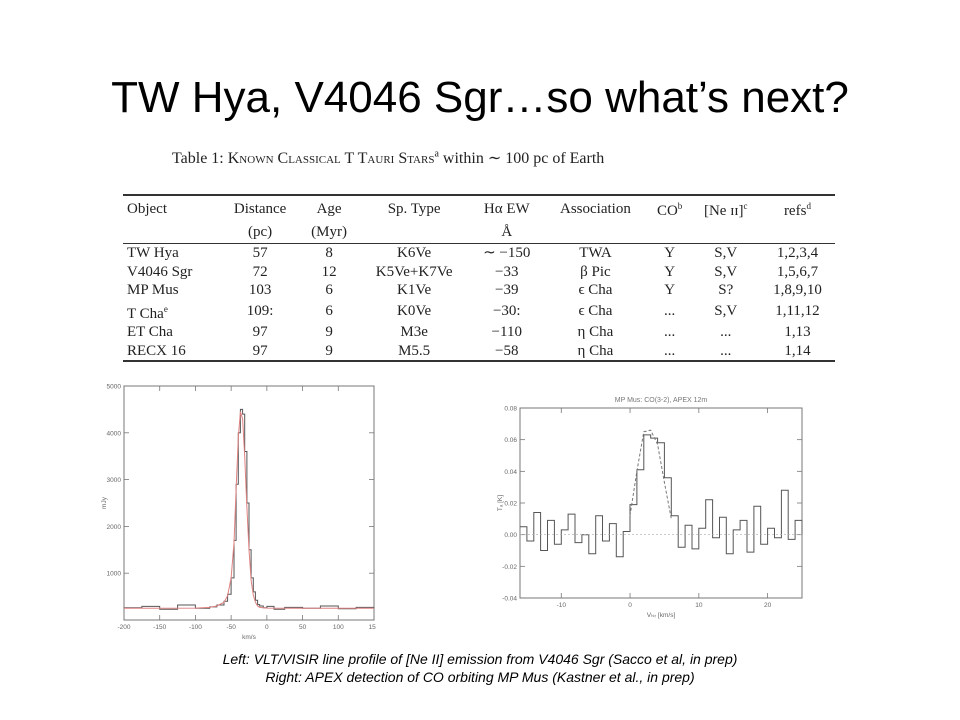 The height and width of the screenshot is (720, 960). I want to click on table-cell-sptype: M3e, so click(414, 332).